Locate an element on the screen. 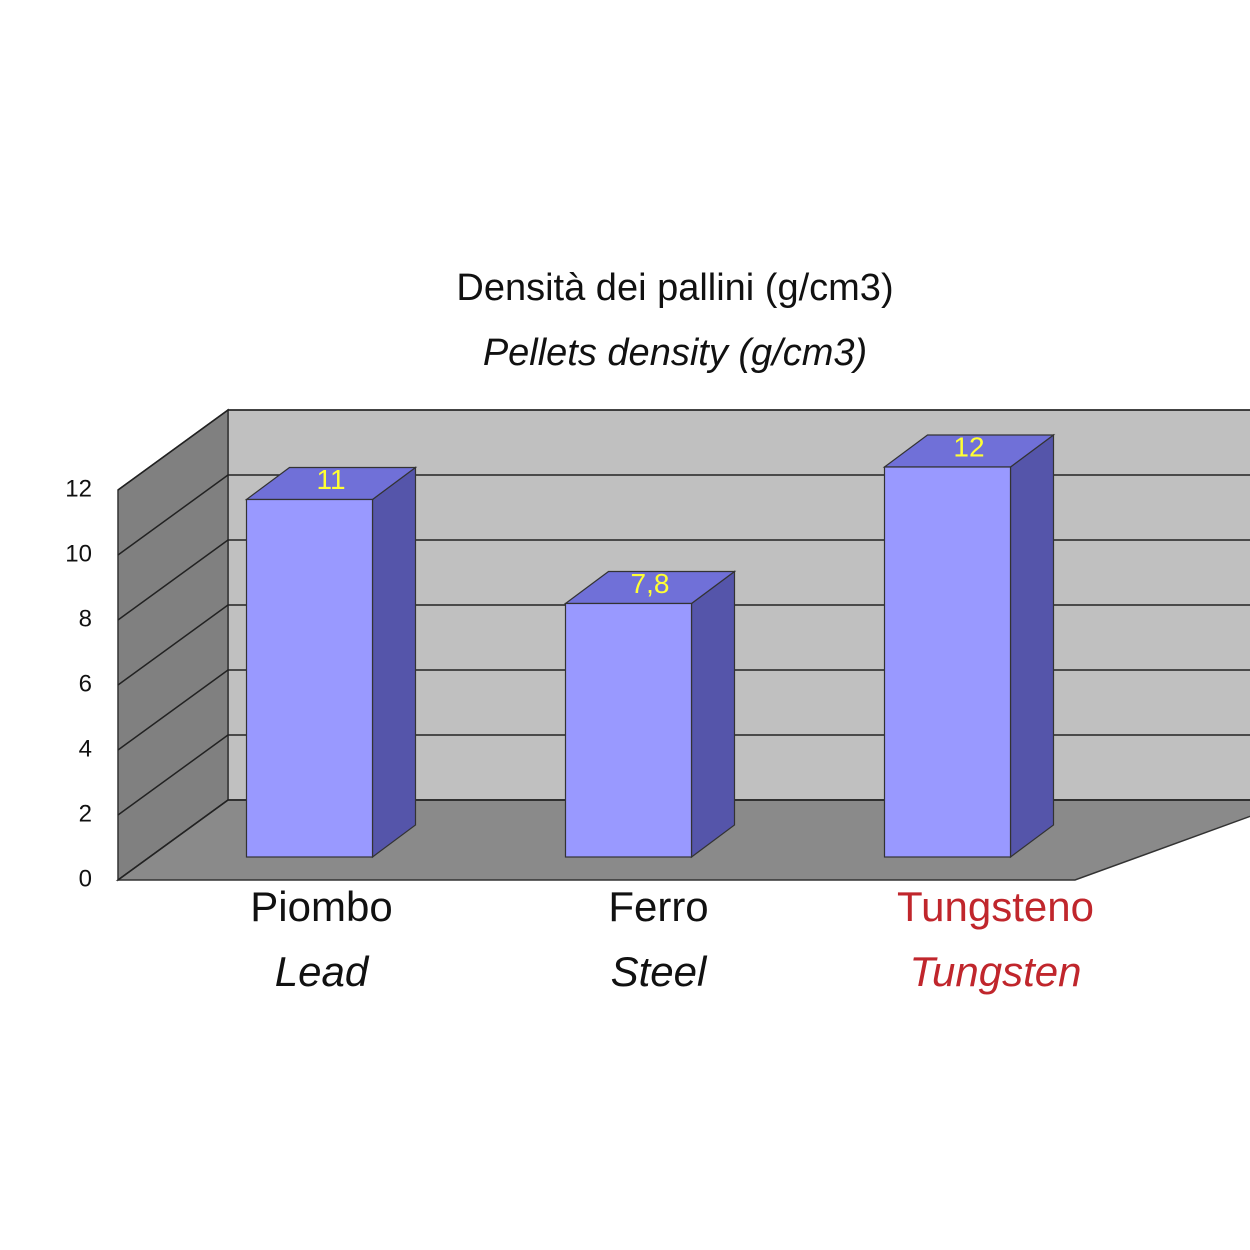 This screenshot has width=1250, height=1250. x-tick-label-secondary: Lead is located at coordinates (322, 971).